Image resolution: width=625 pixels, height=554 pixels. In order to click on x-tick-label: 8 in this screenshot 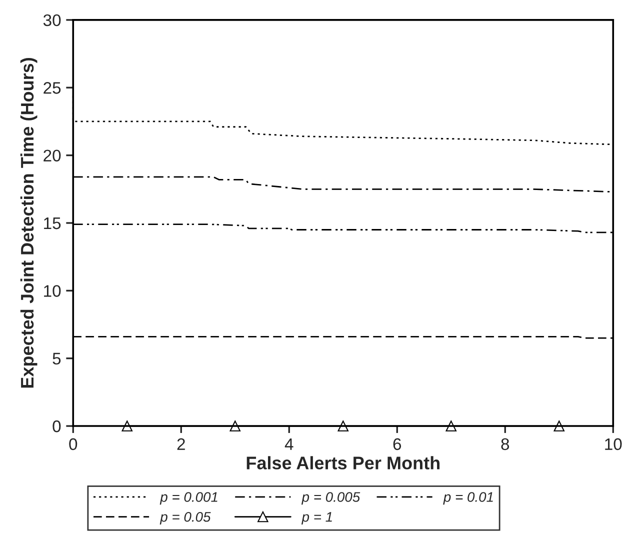, I will do `click(505, 444)`.